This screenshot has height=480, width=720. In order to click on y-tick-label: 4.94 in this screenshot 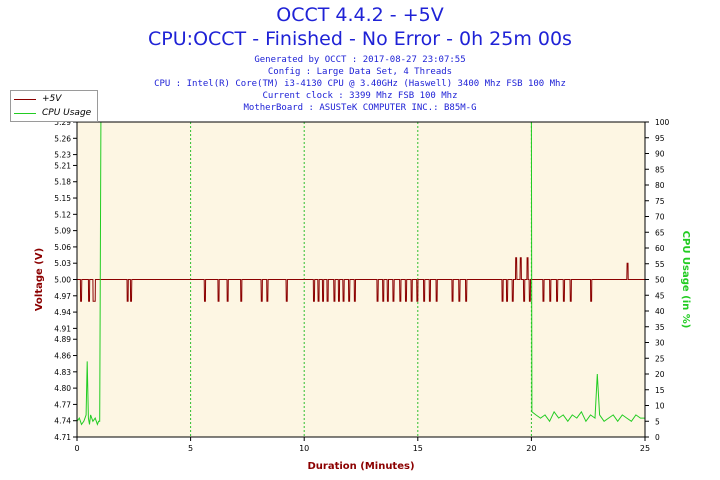, I will do `click(62, 312)`.